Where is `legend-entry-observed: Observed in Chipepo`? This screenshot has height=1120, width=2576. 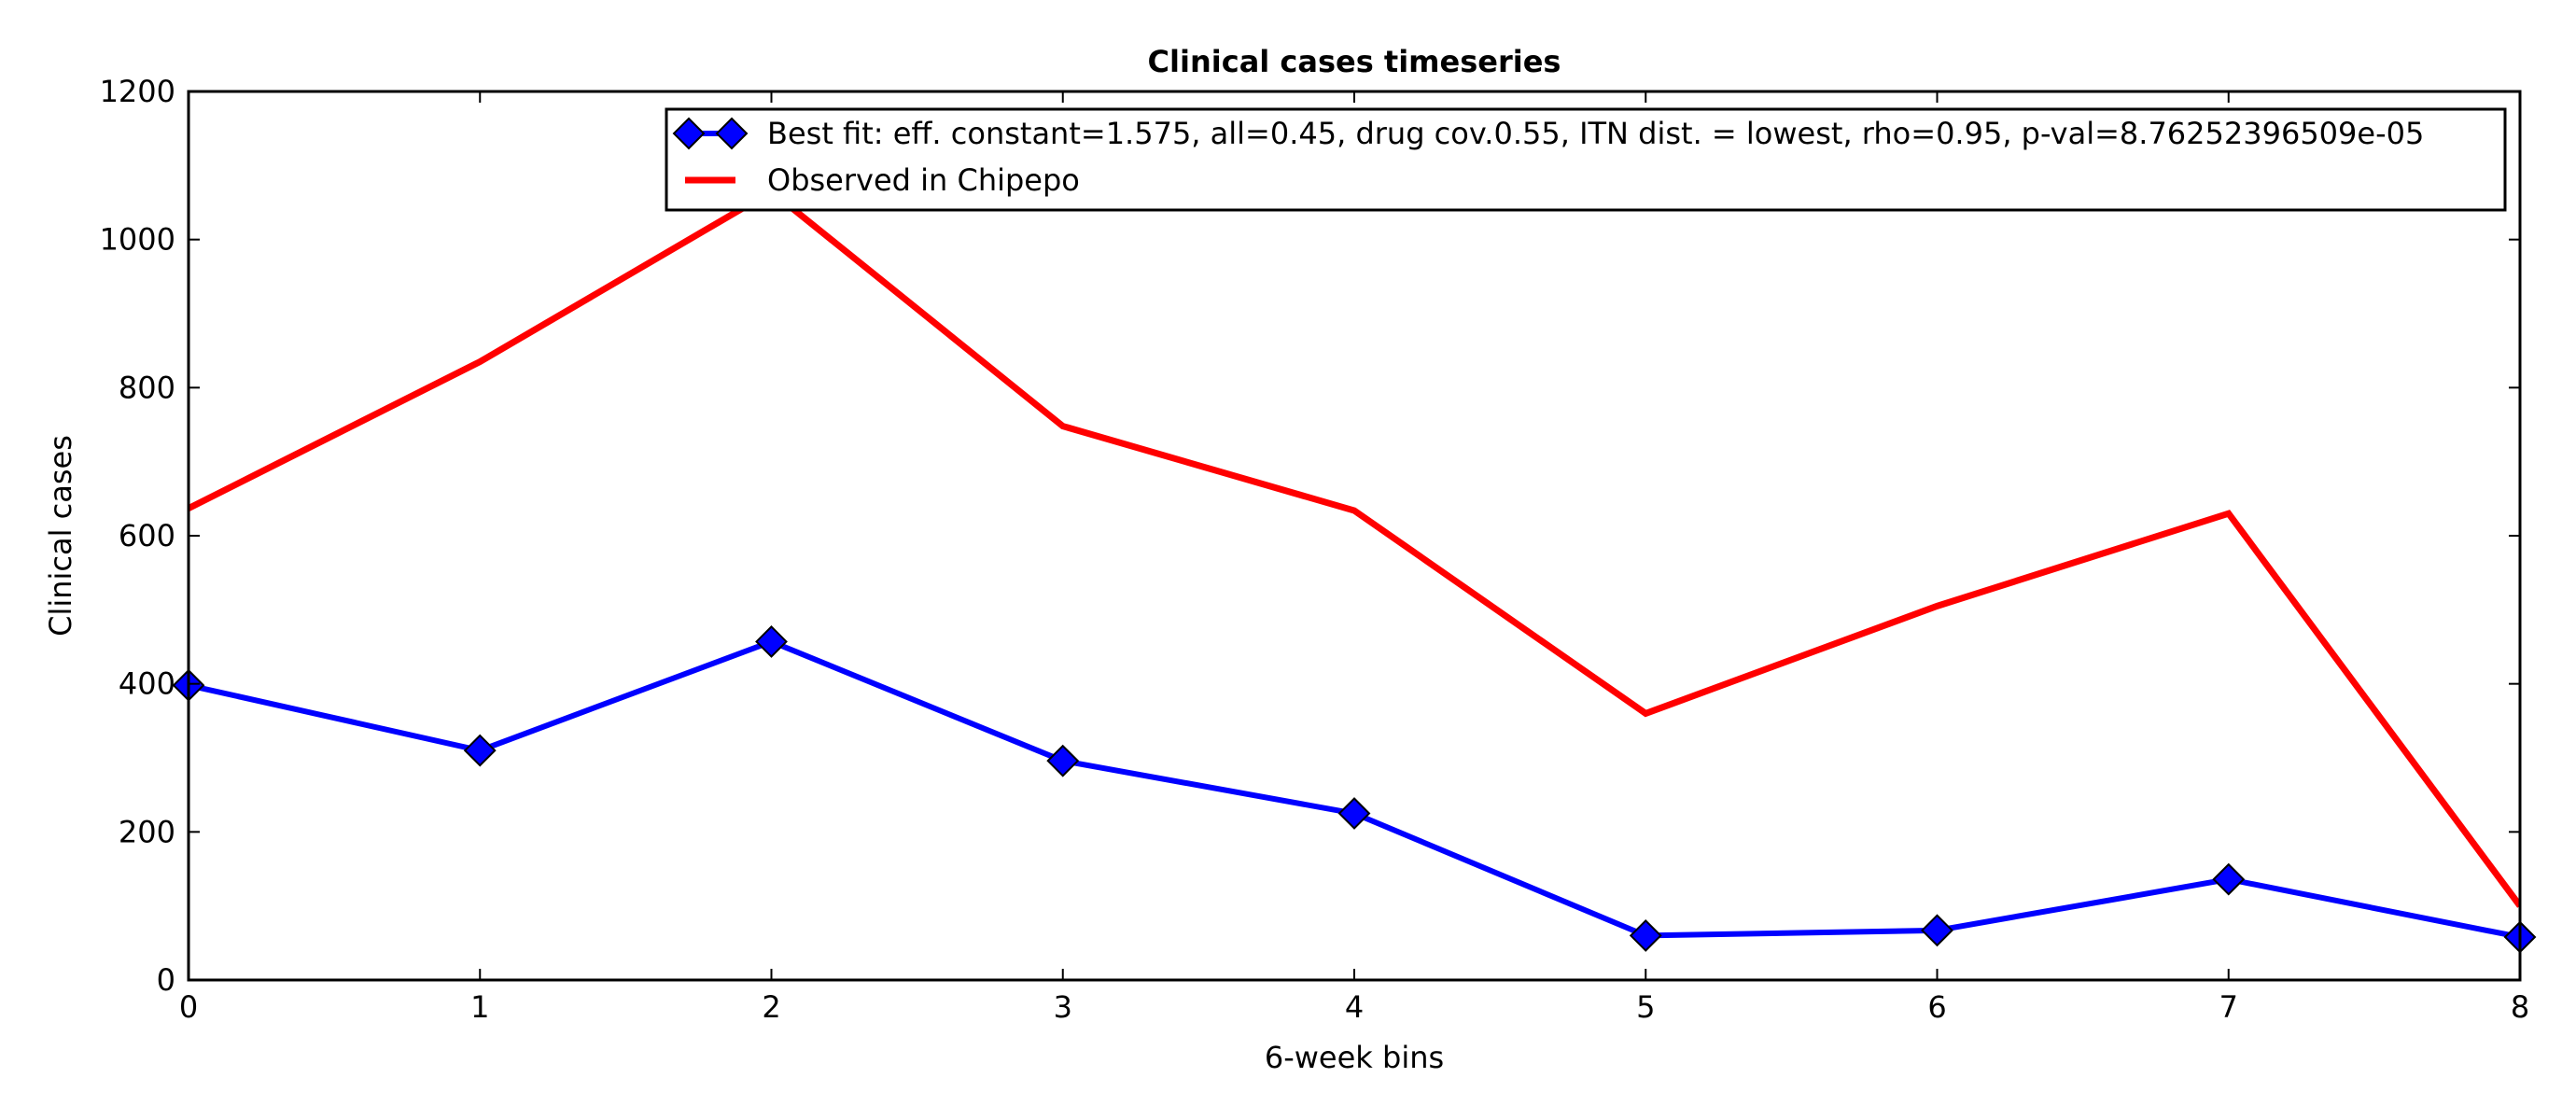 legend-entry-observed: Observed in Chipepo is located at coordinates (882, 180).